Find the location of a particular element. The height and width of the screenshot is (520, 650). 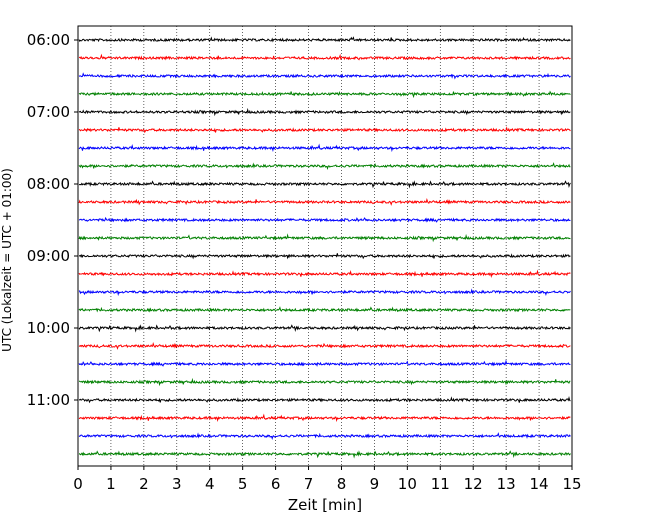

y-tick-label-1: 07:00 is located at coordinates (48, 112).